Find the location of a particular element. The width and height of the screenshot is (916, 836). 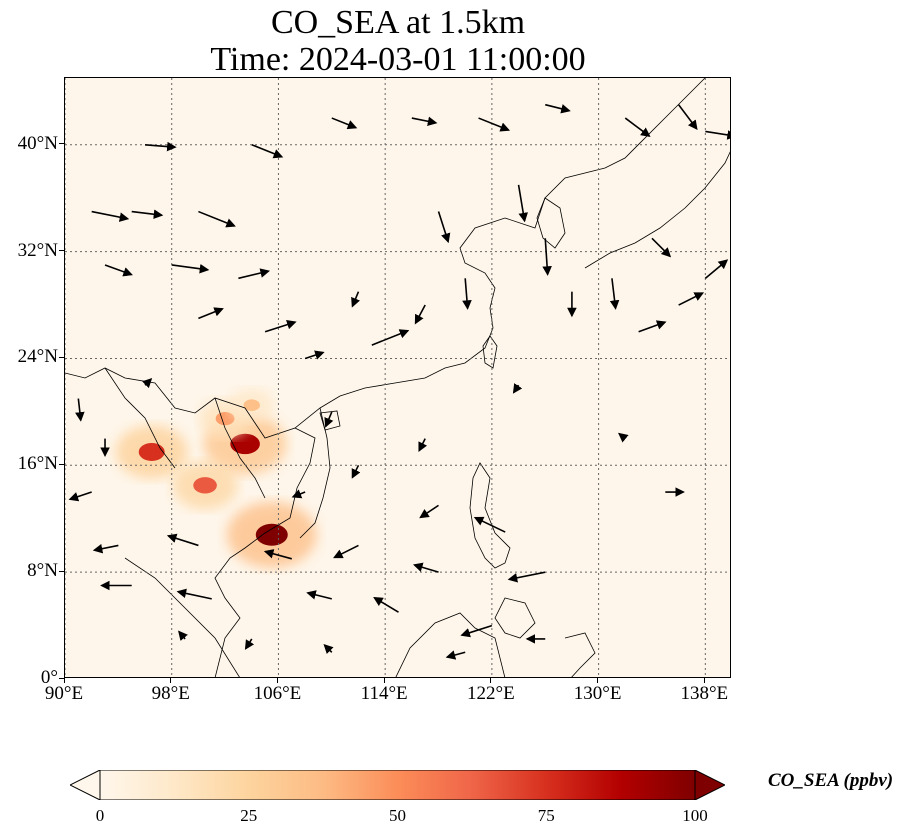

colorbar-gradient is located at coordinates (397, 785).